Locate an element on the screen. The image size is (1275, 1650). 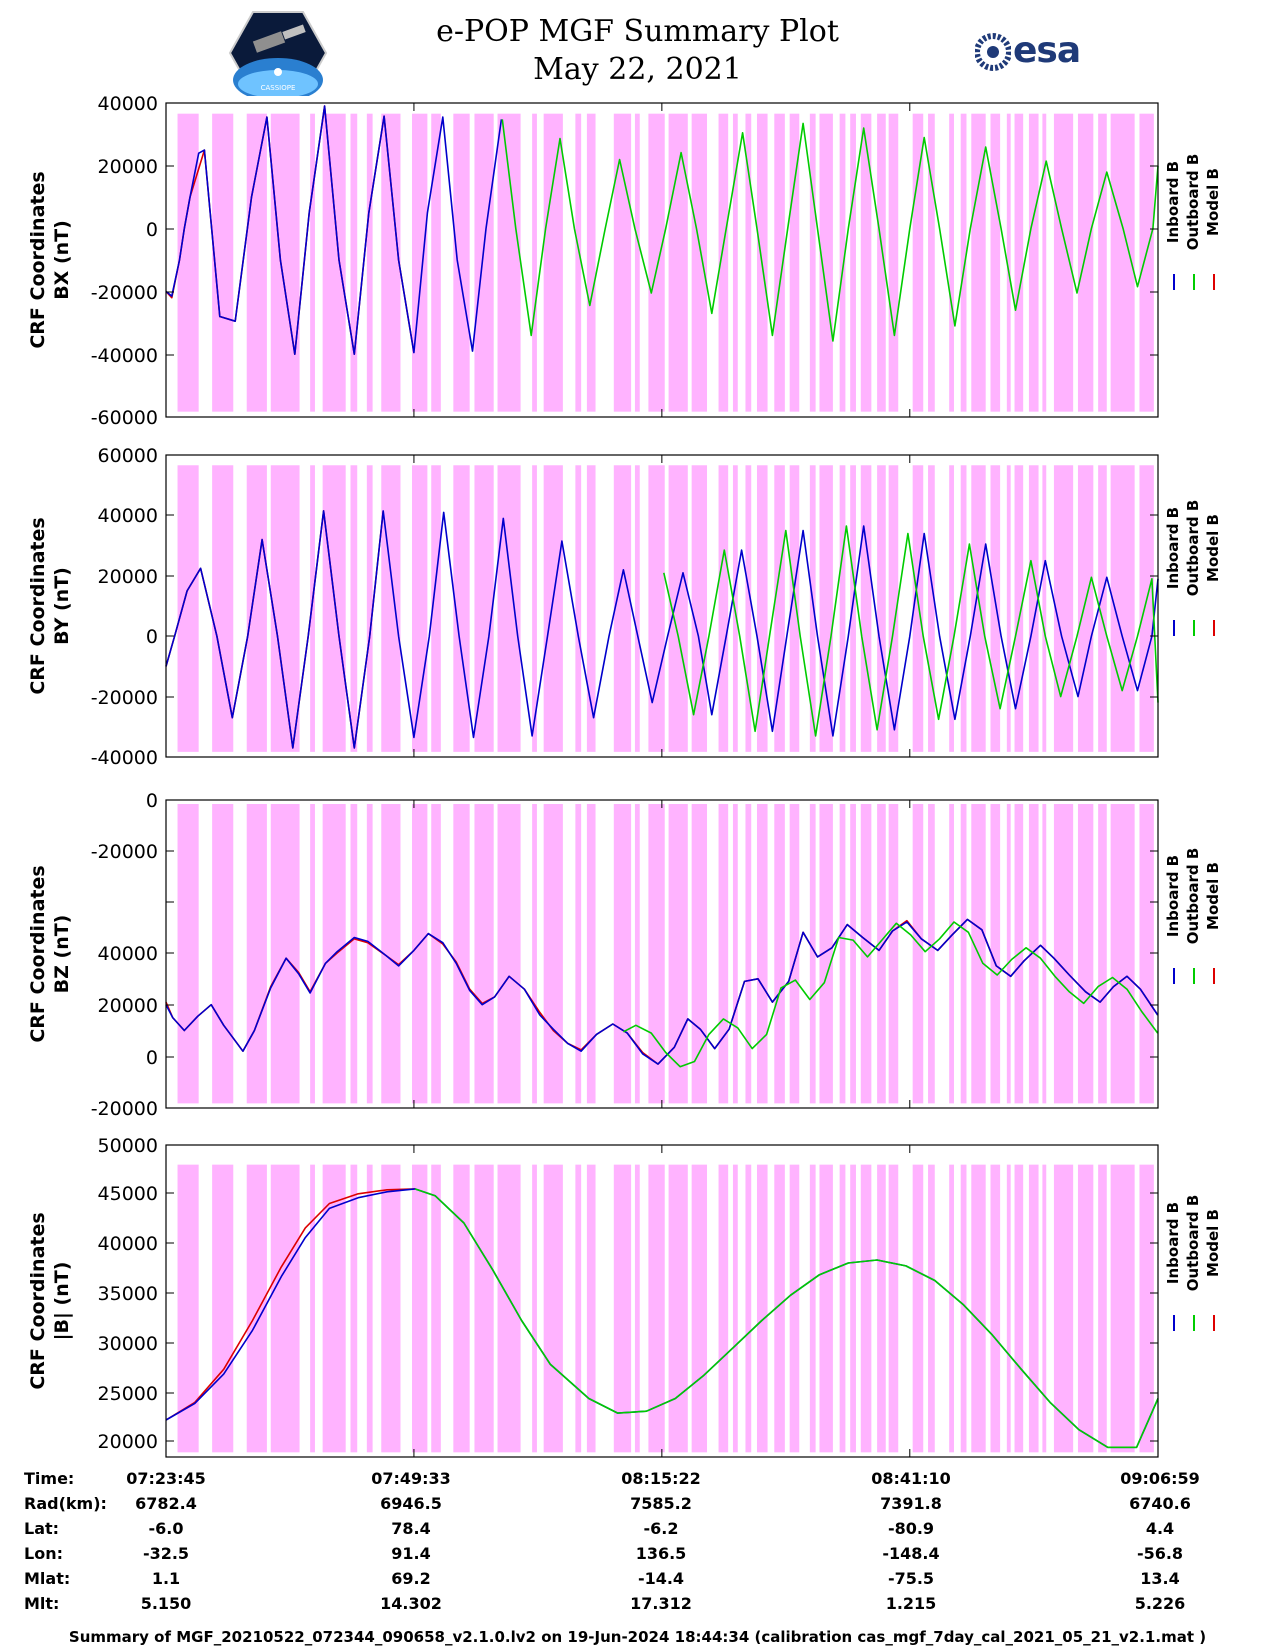
ephemeris-value: 13.4 is located at coordinates (1159, 1578).